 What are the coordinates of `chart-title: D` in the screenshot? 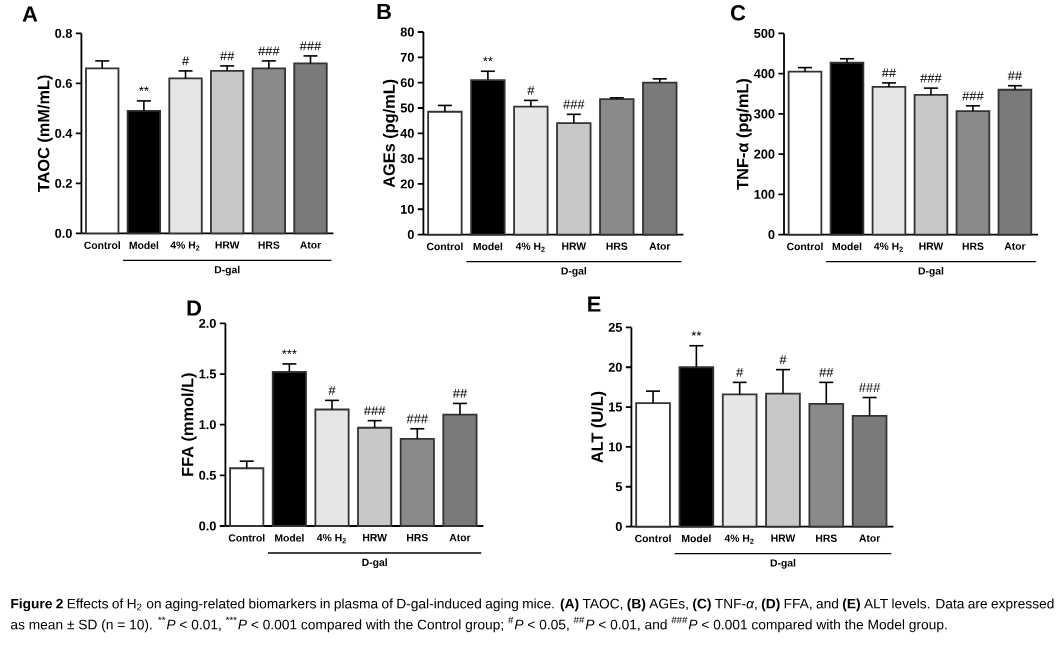 It's located at (194, 308).